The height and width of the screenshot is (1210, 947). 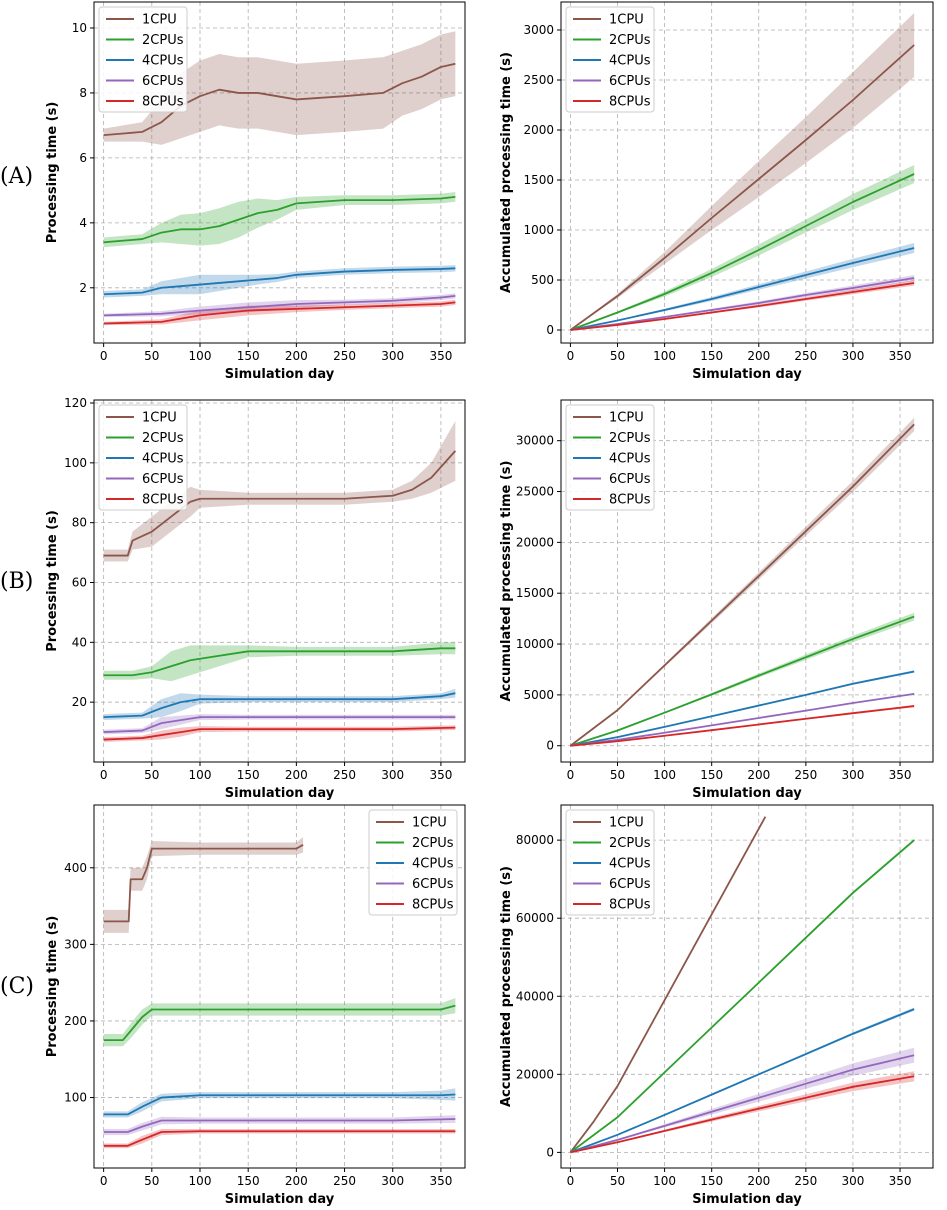 I want to click on y-axis-label: Accumulated processing time (s), so click(x=506, y=986).